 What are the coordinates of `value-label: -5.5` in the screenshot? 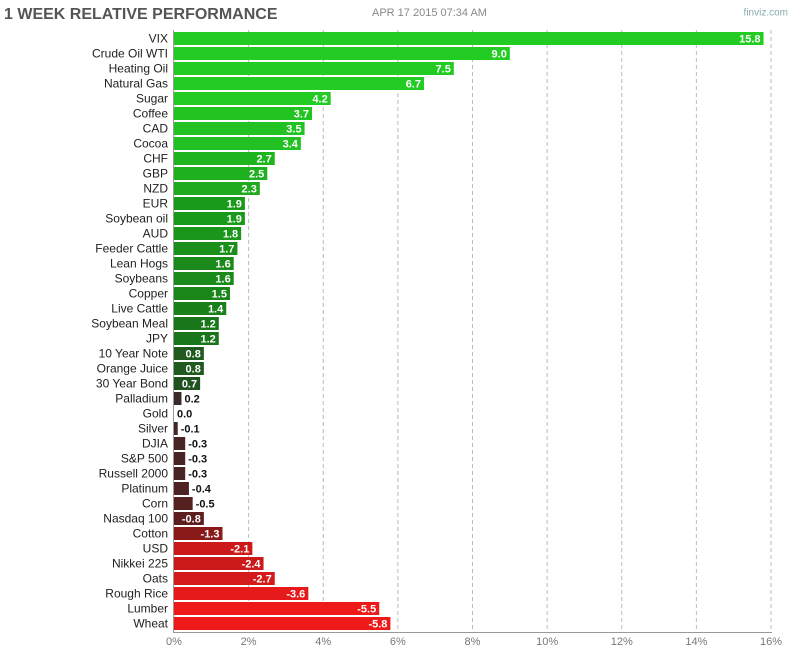 It's located at (366, 609).